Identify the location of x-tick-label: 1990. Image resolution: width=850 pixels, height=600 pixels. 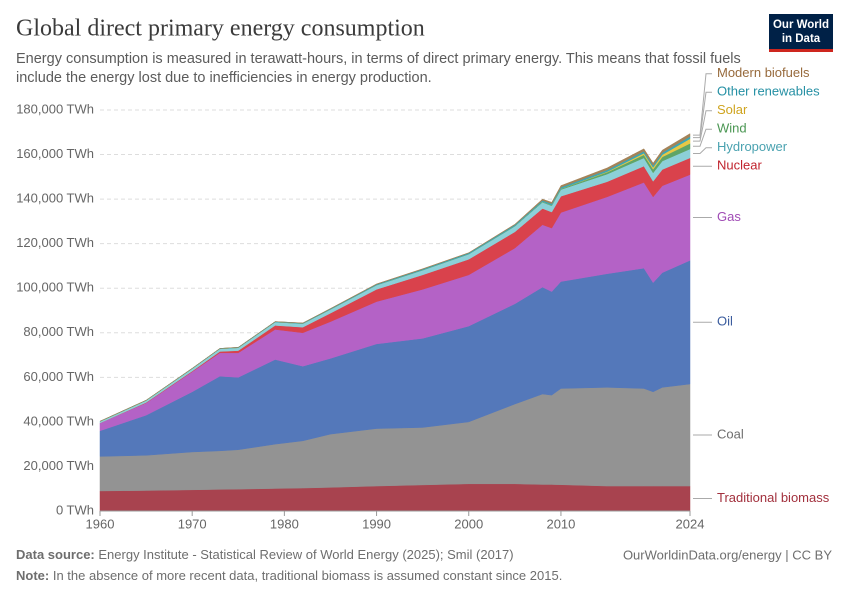
(376, 523).